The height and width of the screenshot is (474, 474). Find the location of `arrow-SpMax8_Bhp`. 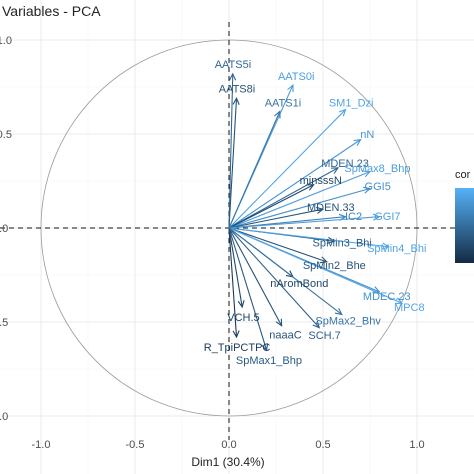

arrow-SpMax8_Bhp is located at coordinates (300, 199).